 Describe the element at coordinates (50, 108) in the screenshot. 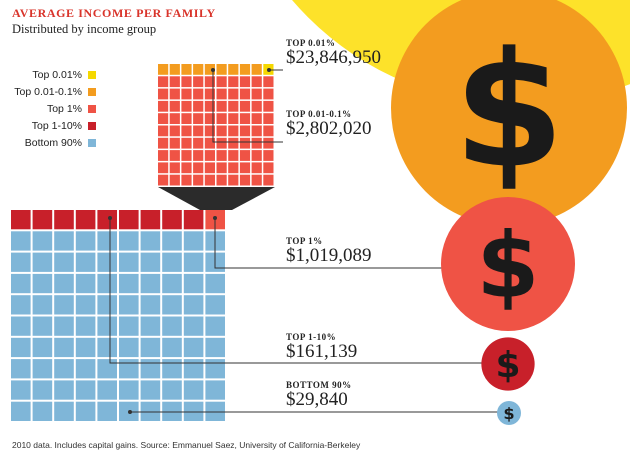

I see `legend-item: Top 1%` at that location.